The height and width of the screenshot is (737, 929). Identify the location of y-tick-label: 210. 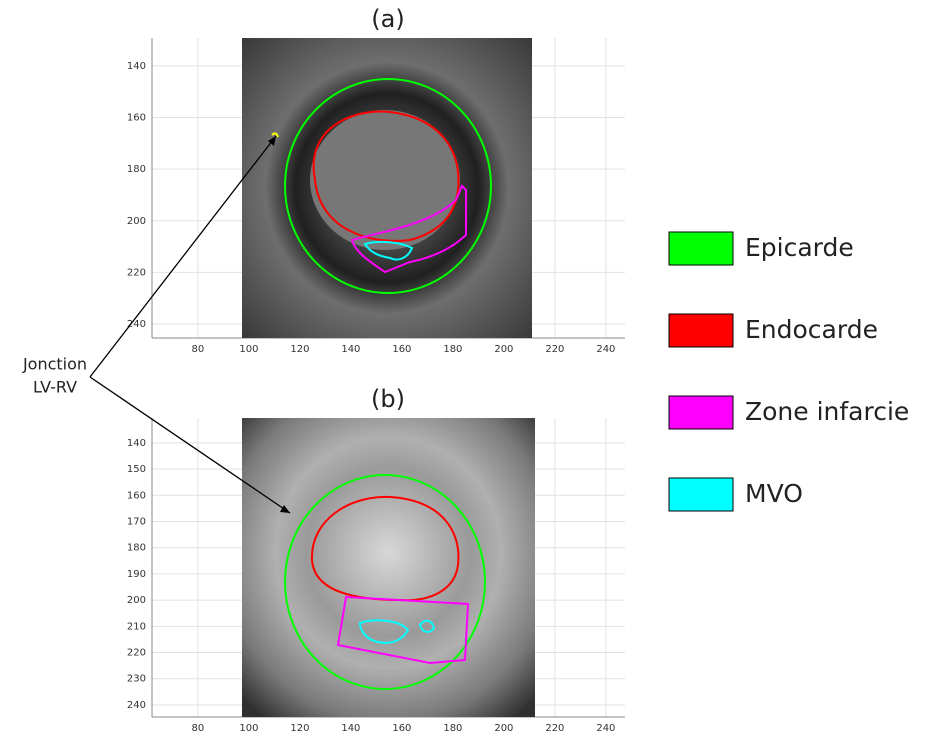
(136, 626).